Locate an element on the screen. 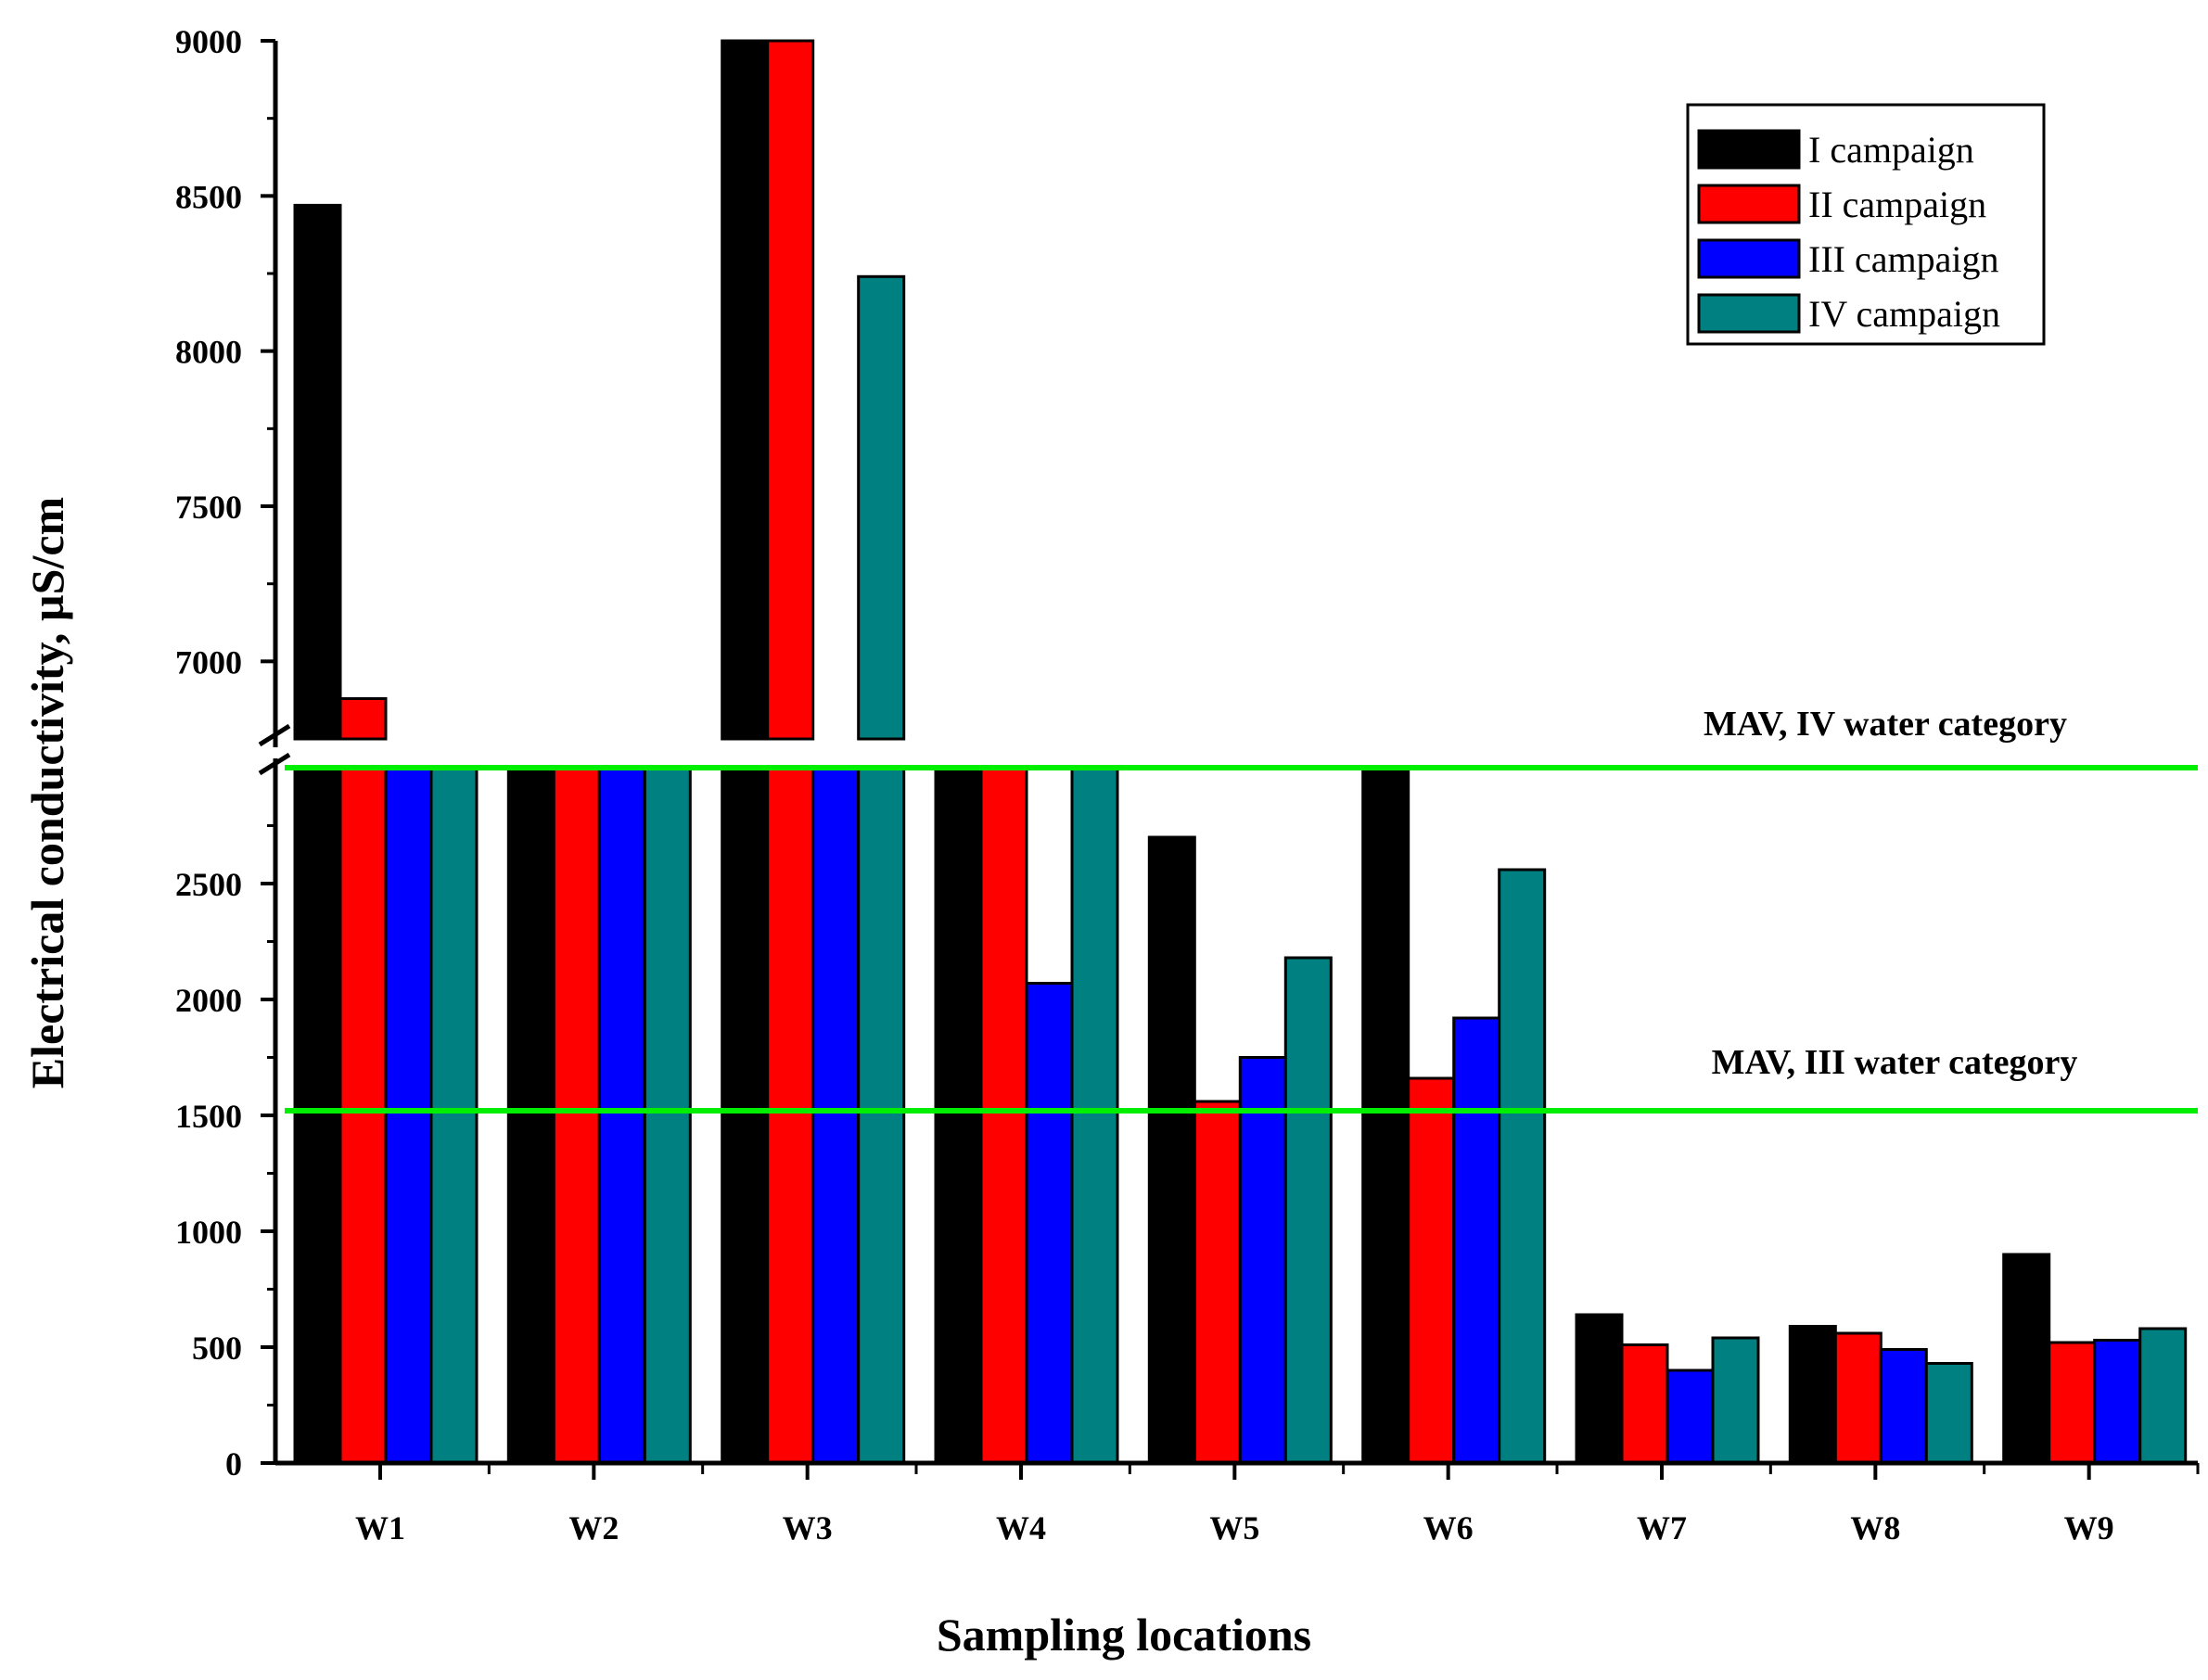 The height and width of the screenshot is (1680, 2208). bar-w3-iv is located at coordinates (881, 1115).